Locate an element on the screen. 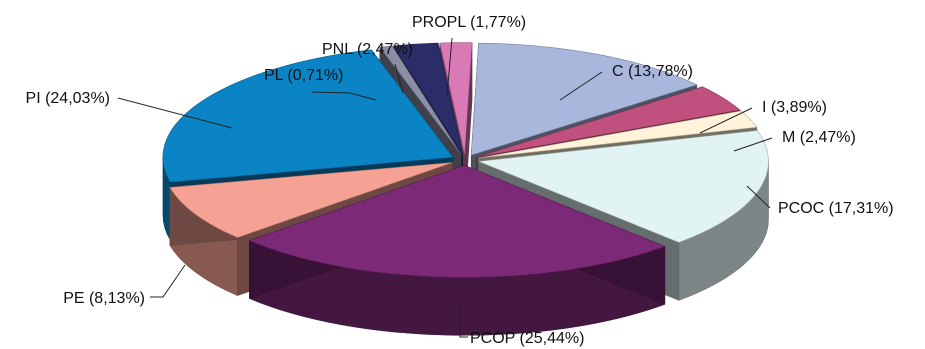 This screenshot has height=349, width=925. slice-i is located at coordinates (608, 122).